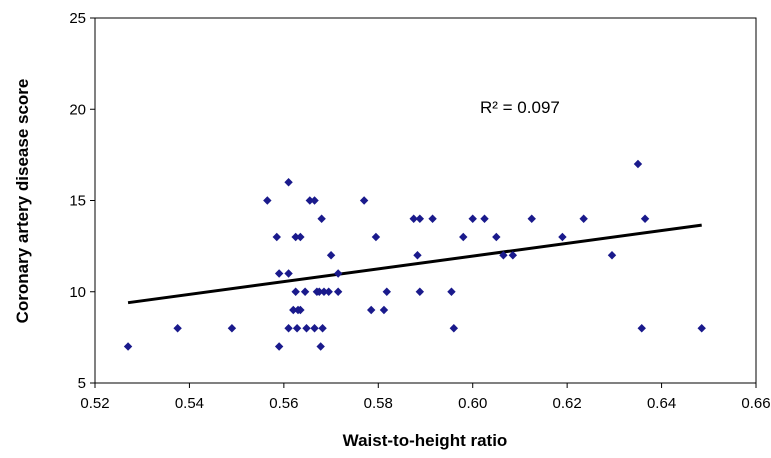 The height and width of the screenshot is (458, 771). What do you see at coordinates (94, 403) in the screenshot?
I see `x-tick-label: 0.52` at bounding box center [94, 403].